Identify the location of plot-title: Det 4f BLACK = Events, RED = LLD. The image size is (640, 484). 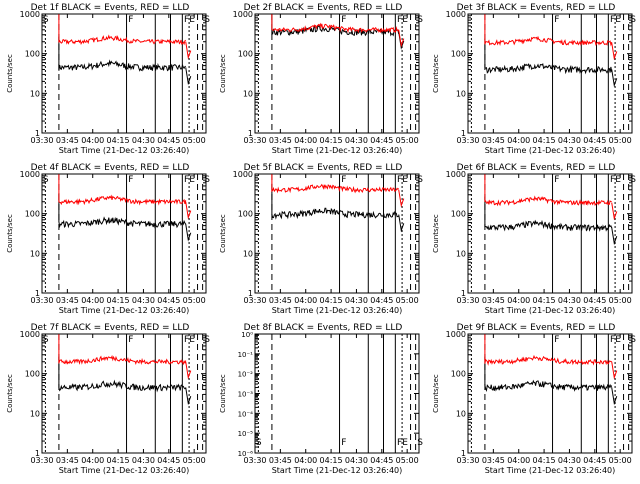
(110, 168).